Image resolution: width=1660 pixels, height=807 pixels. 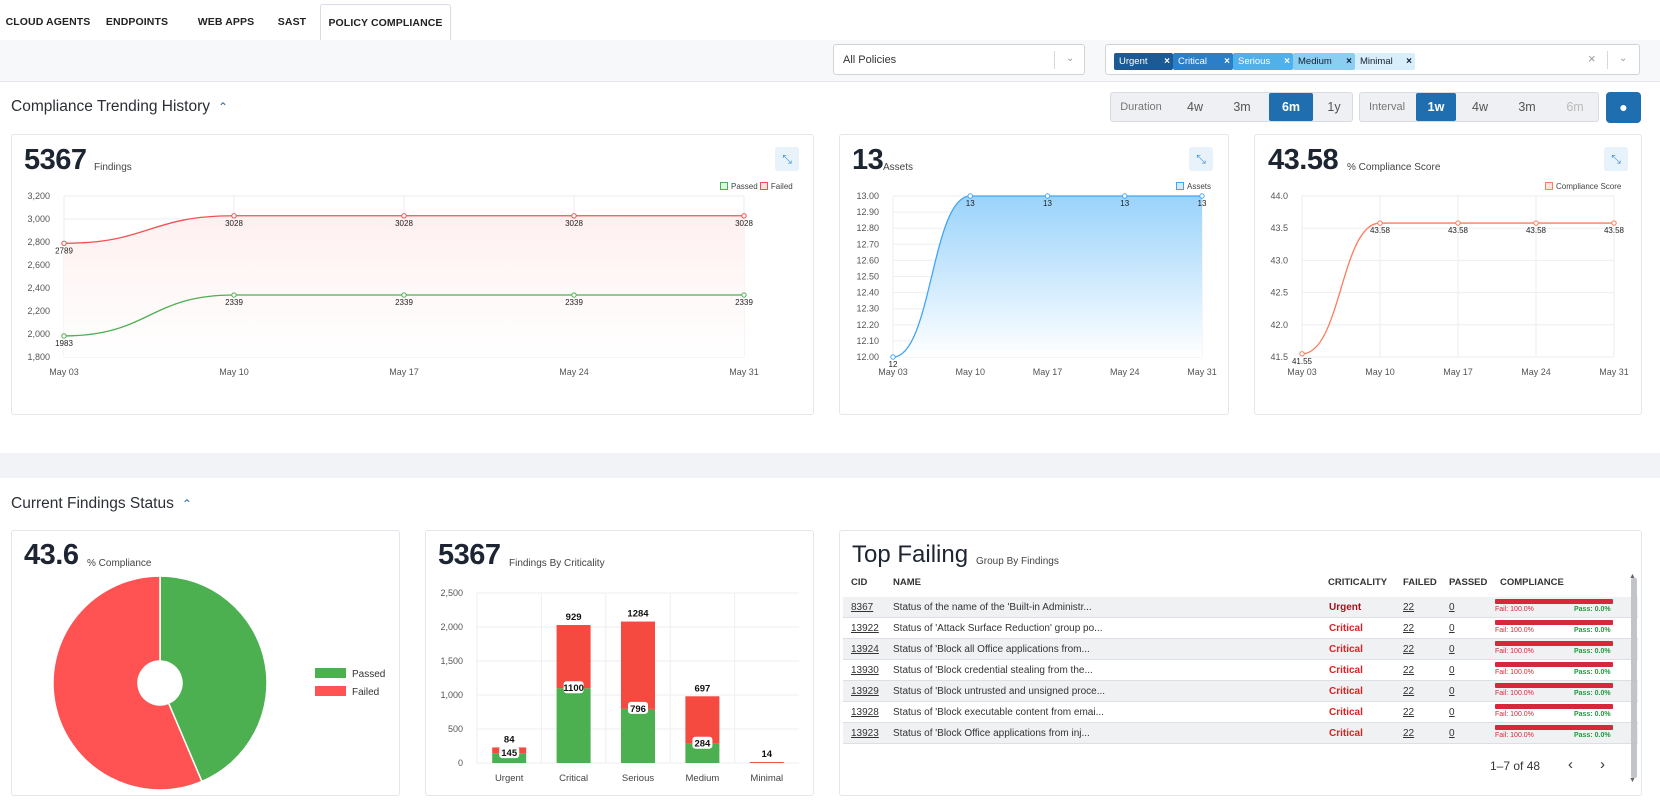 I want to click on row-cid: 13930, so click(x=865, y=670).